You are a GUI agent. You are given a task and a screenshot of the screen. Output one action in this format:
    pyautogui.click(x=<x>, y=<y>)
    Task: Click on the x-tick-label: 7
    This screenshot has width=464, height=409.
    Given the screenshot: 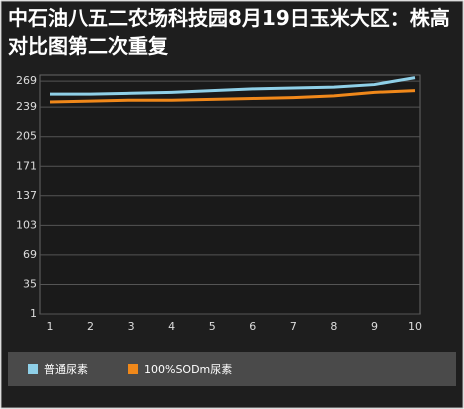 What is the action you would take?
    pyautogui.click(x=293, y=326)
    